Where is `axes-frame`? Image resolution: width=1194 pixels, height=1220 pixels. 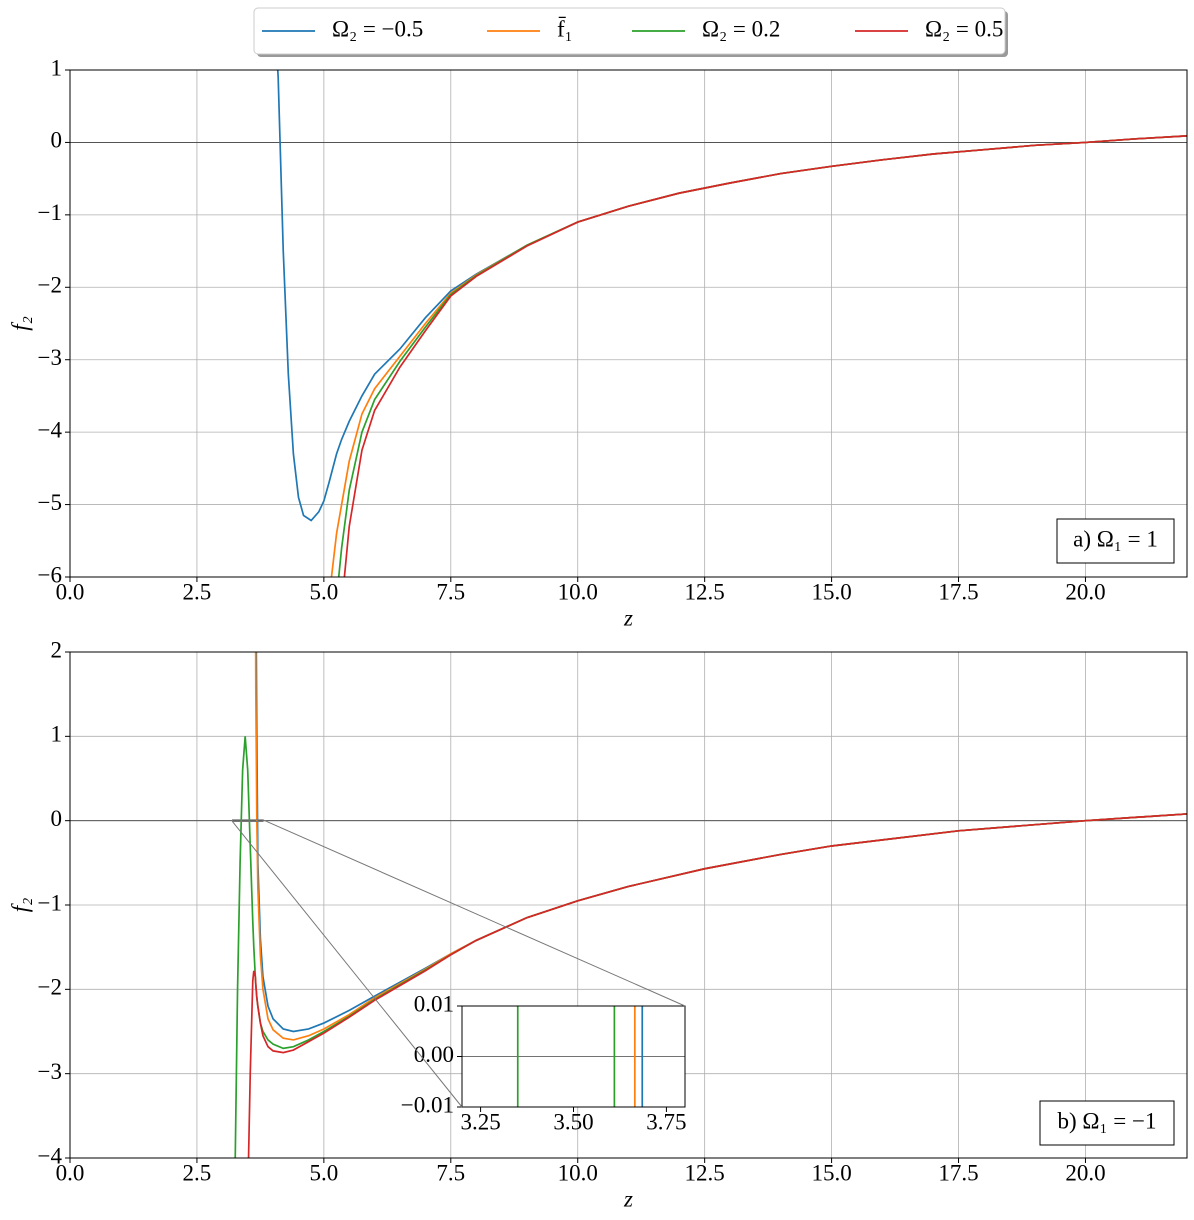 axes-frame is located at coordinates (573, 1056).